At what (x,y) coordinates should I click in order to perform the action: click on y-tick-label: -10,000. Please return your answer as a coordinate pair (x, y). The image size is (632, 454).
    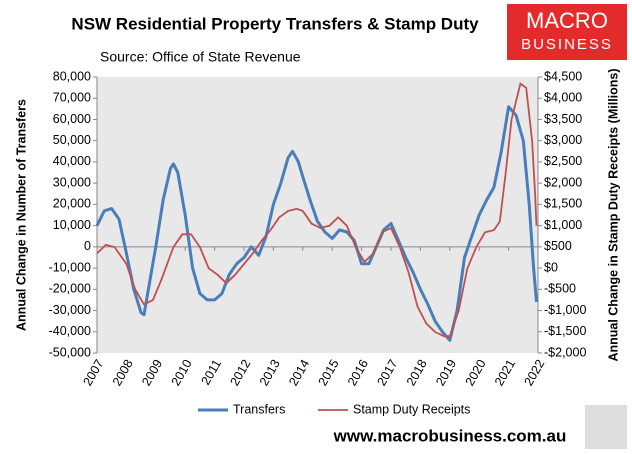
    Looking at the image, I should click on (70, 267).